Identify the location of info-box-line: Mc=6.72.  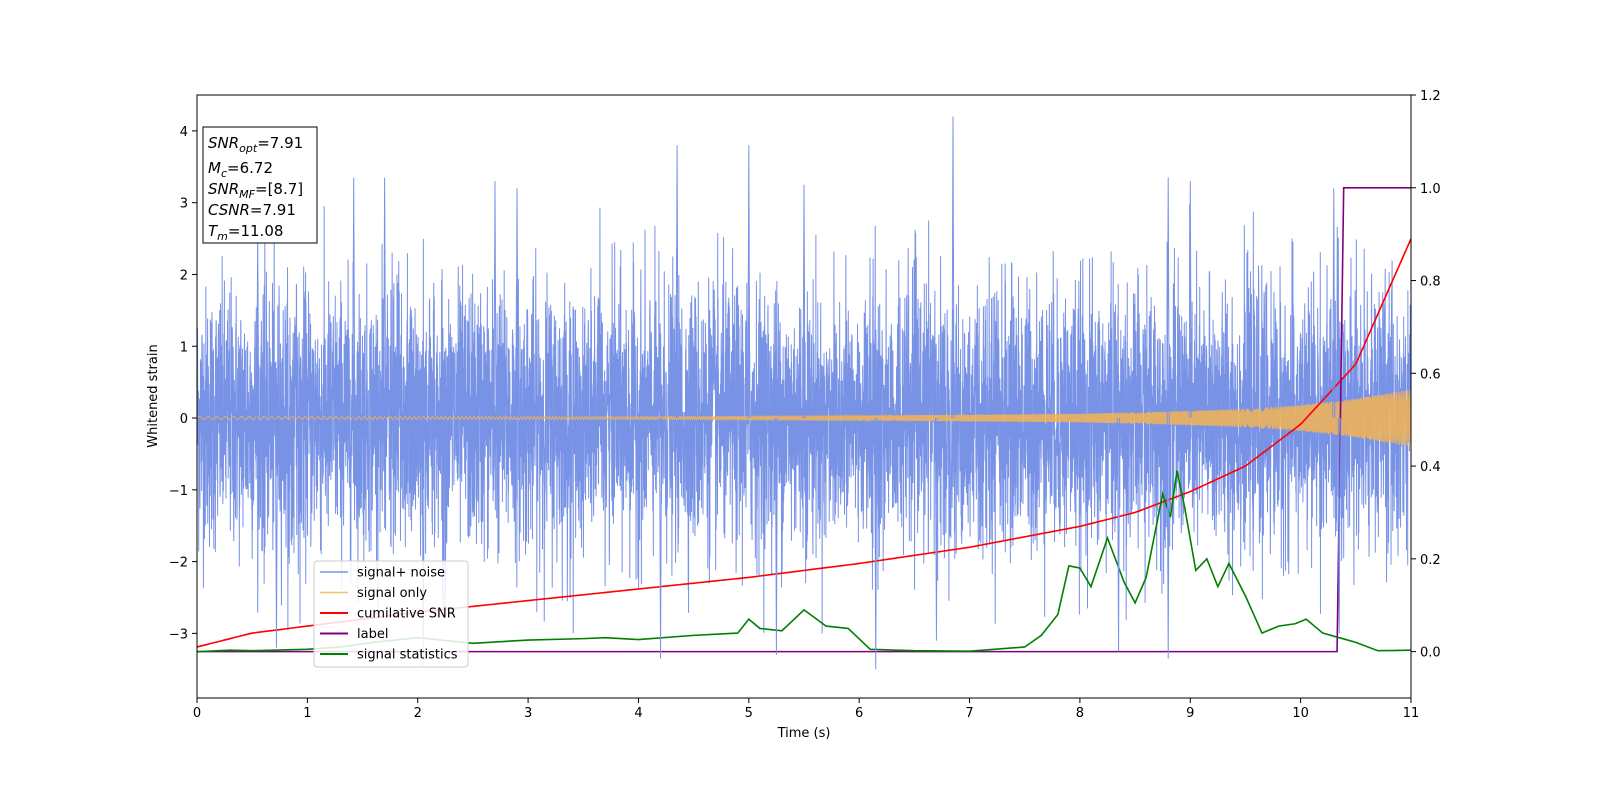
(240, 169).